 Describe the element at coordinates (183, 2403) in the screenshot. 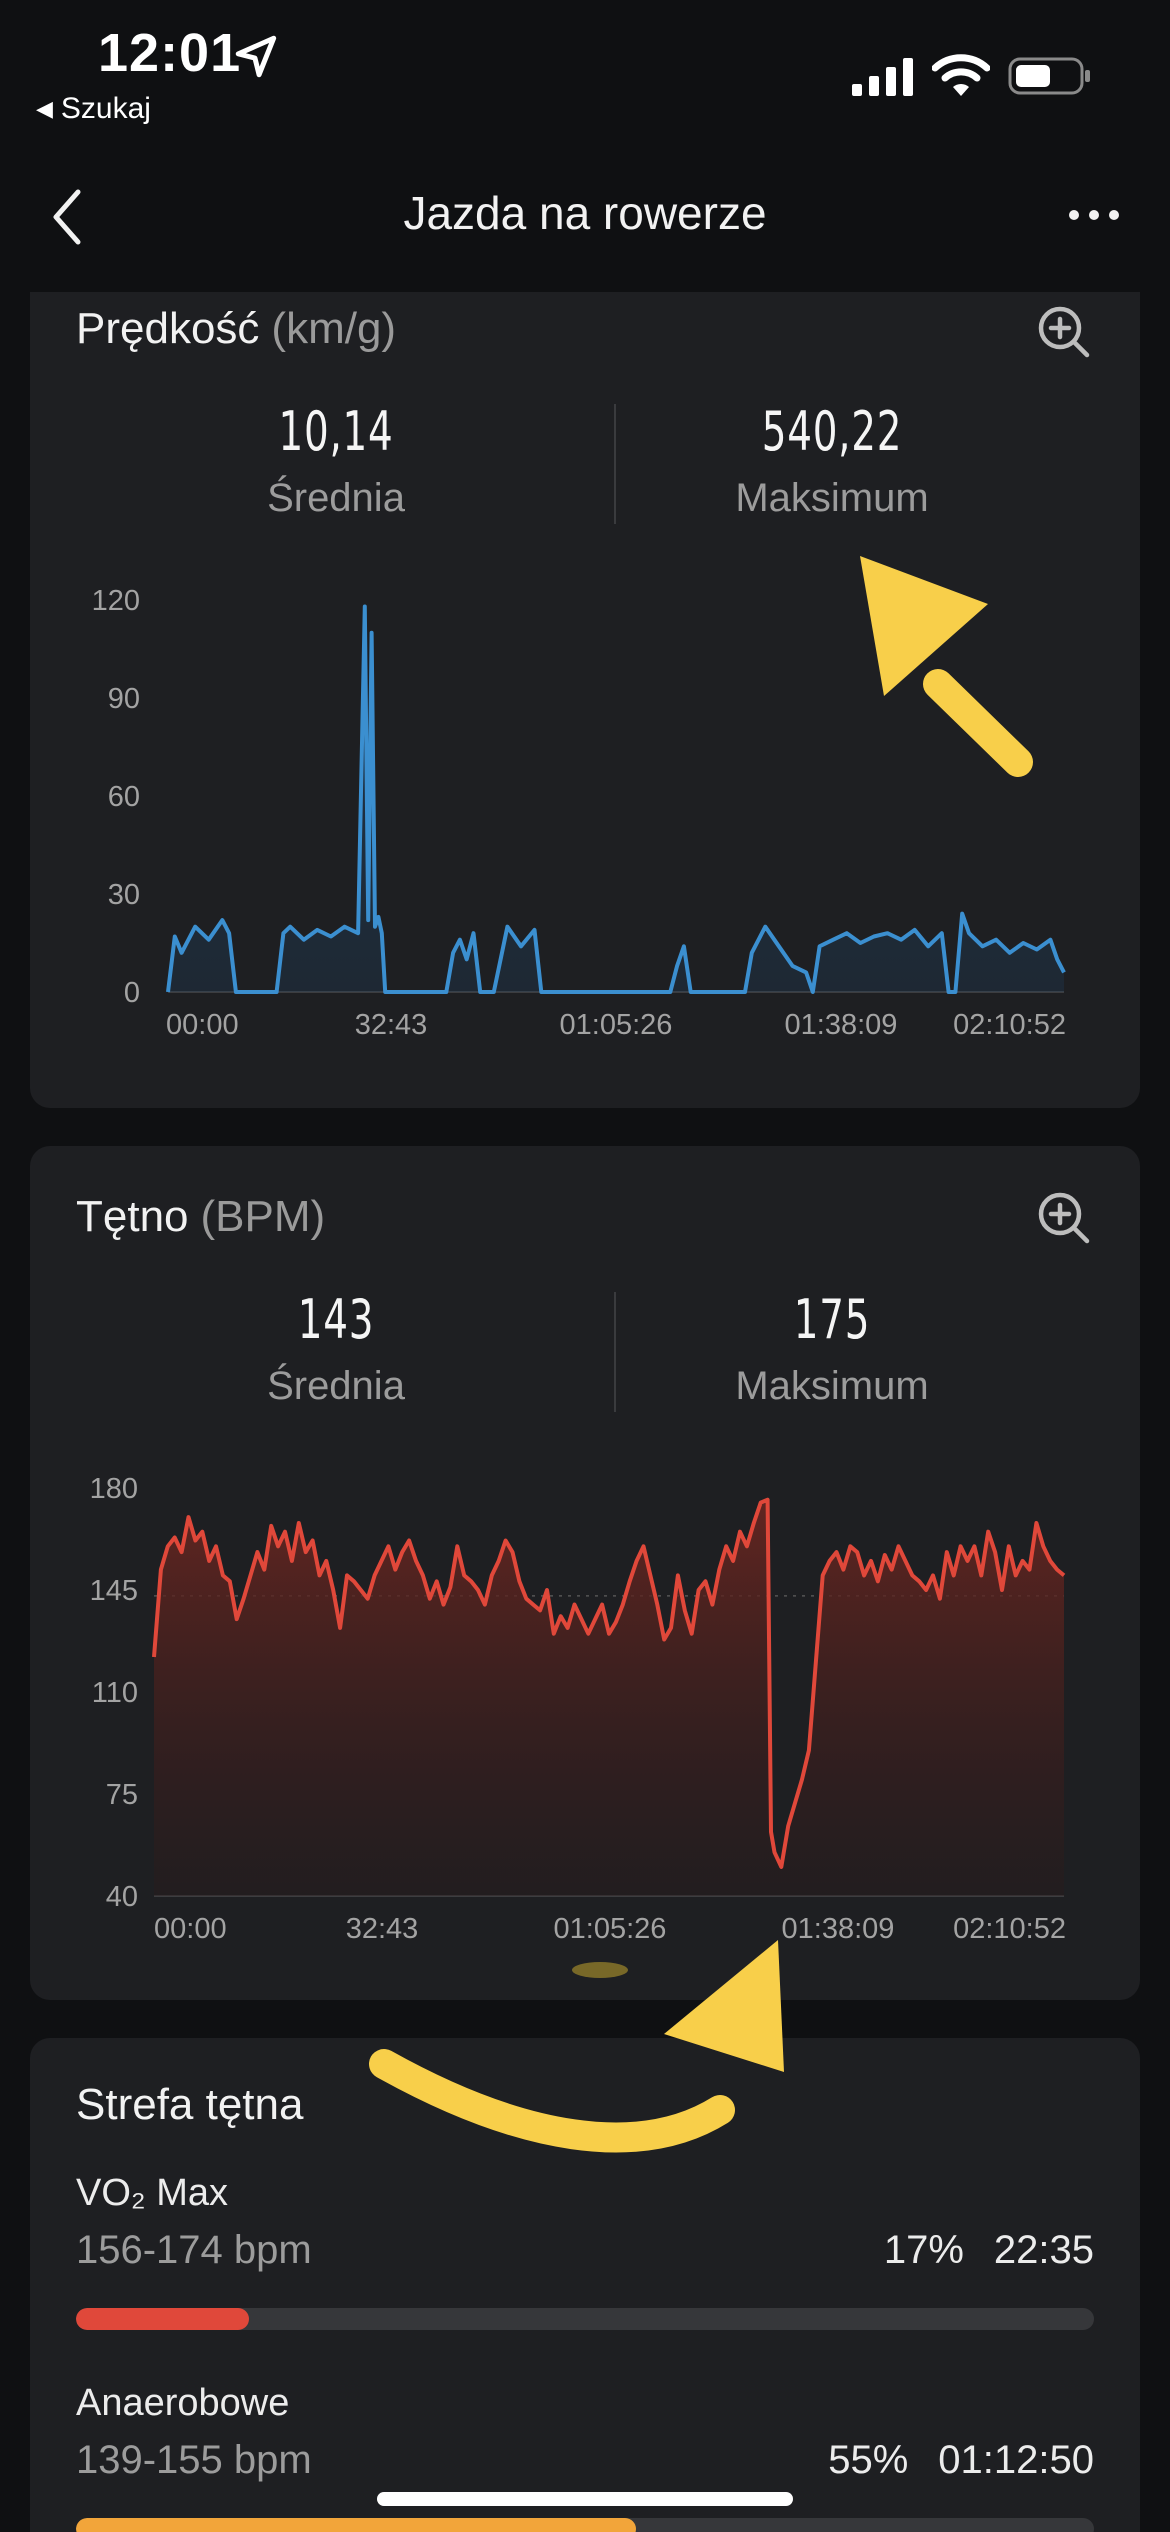

I see `zone-name: Anaerobowe` at that location.